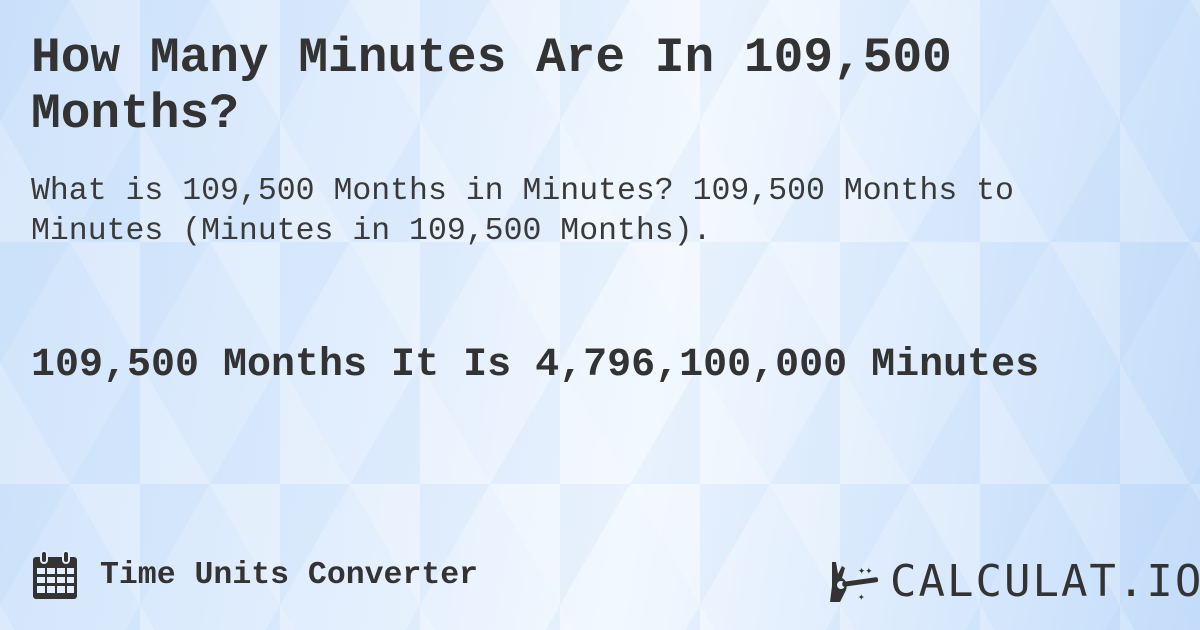 This screenshot has width=1200, height=630. What do you see at coordinates (1045, 581) in the screenshot?
I see `logo-text: CALCULAT.IO` at bounding box center [1045, 581].